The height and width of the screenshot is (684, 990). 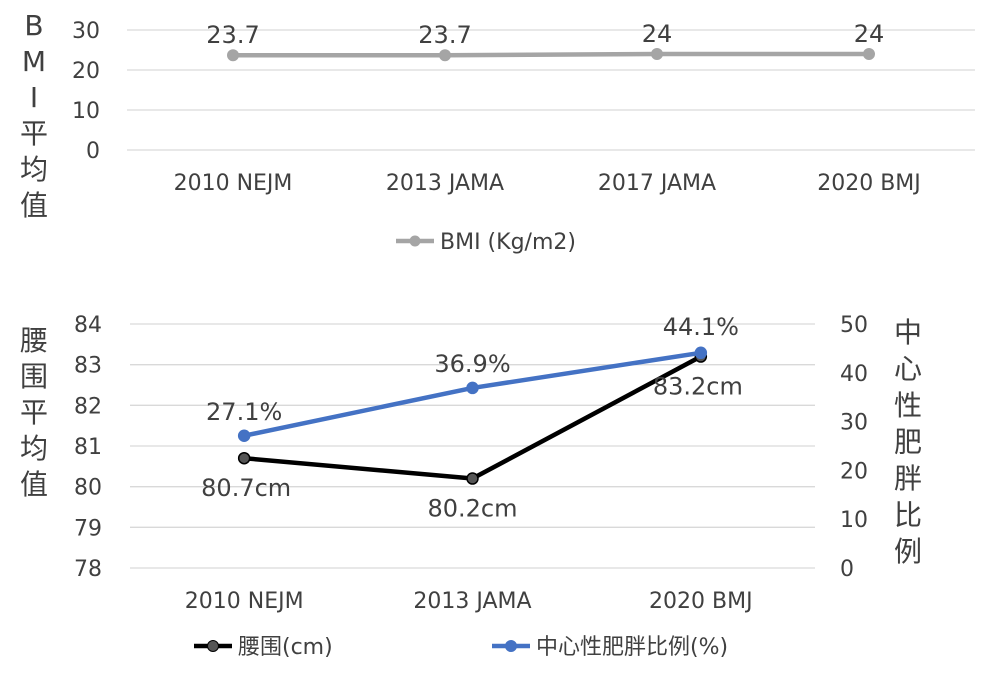 I want to click on y-tick-label: 0, so click(x=93, y=151).